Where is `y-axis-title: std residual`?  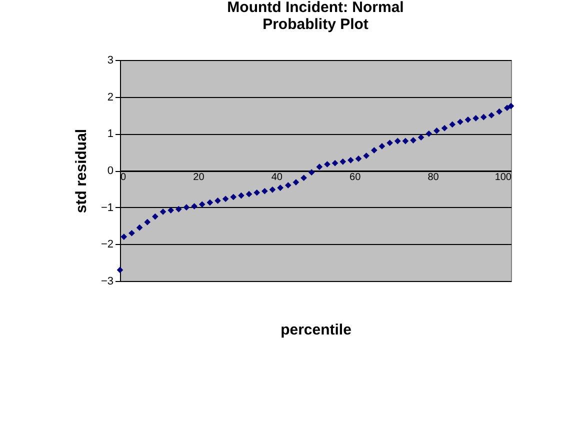
y-axis-title: std residual is located at coordinates (81, 171).